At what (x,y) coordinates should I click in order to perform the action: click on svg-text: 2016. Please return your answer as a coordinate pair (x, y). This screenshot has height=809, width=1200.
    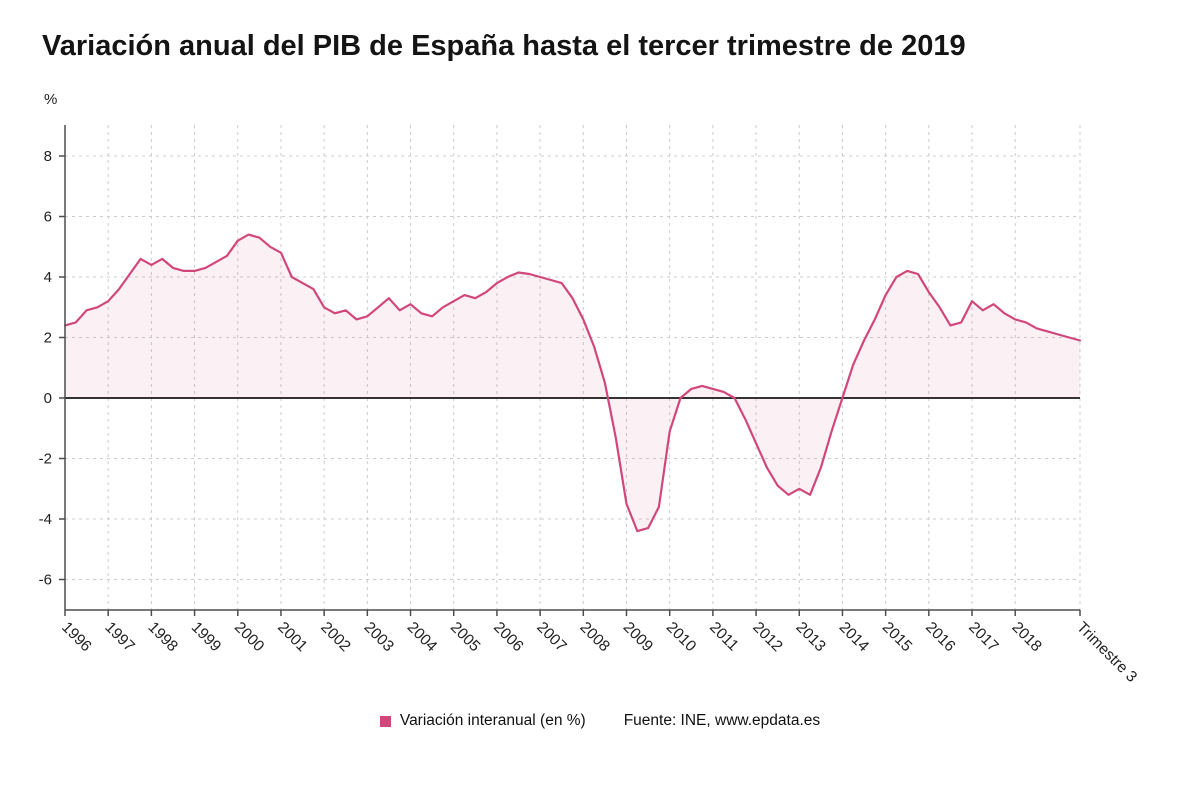
    Looking at the image, I should click on (940, 637).